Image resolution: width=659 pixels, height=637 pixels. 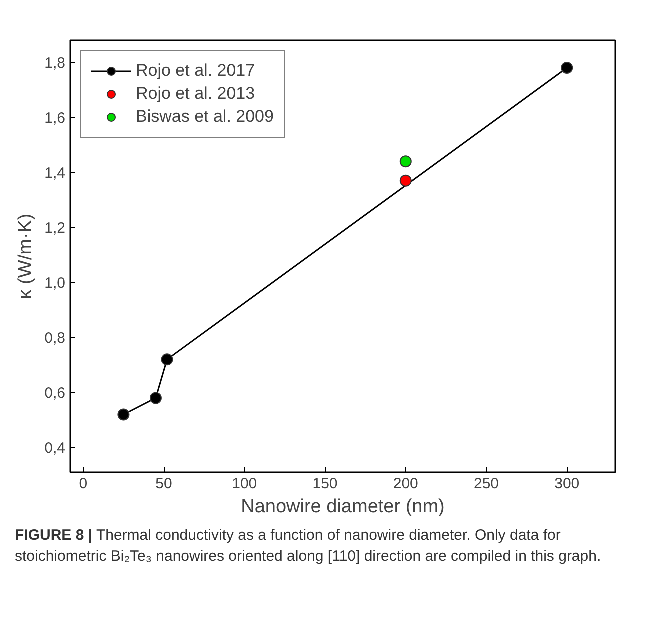 I want to click on y-tick-label: 1,0, so click(x=55, y=283).